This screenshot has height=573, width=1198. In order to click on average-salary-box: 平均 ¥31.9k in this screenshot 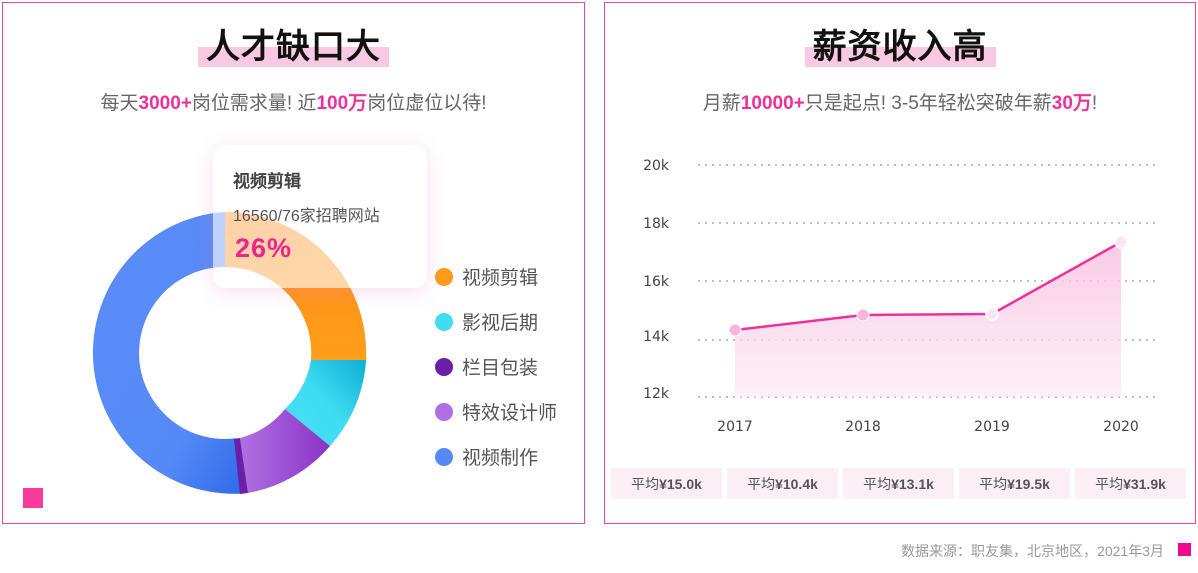, I will do `click(1130, 483)`.